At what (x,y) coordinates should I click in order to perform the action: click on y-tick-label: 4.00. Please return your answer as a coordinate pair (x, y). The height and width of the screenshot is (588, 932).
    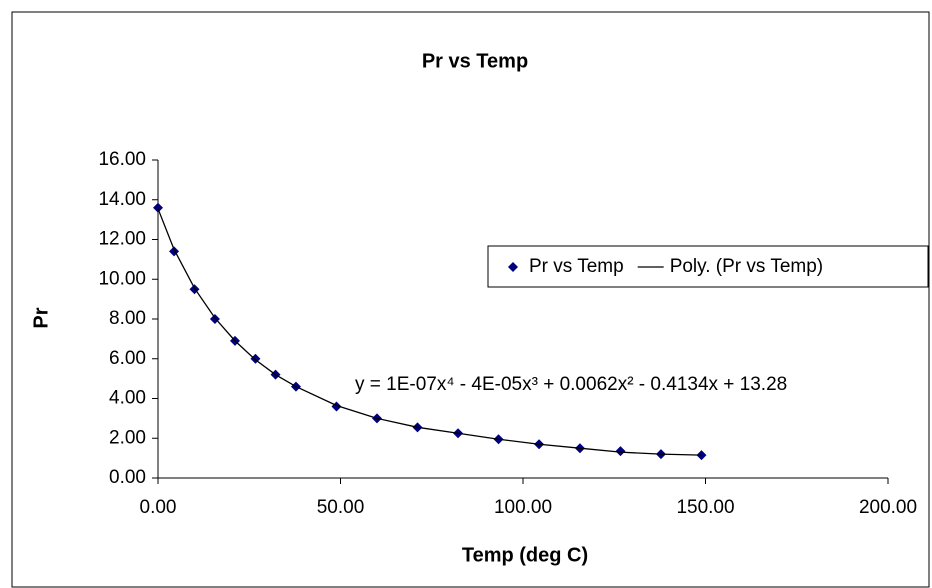
    Looking at the image, I should click on (127, 398).